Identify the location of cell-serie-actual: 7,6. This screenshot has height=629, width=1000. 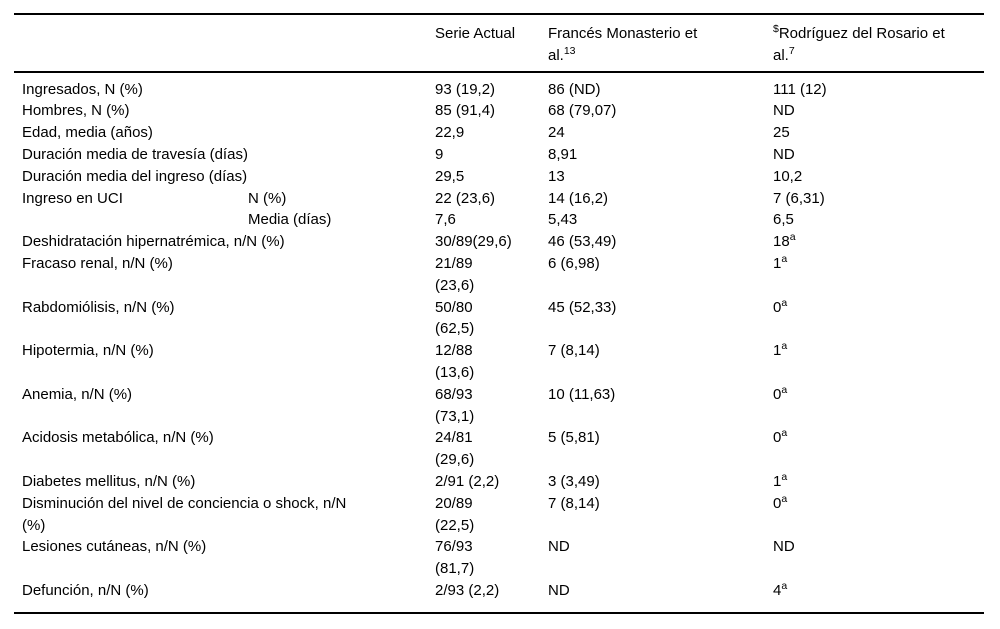
(445, 220).